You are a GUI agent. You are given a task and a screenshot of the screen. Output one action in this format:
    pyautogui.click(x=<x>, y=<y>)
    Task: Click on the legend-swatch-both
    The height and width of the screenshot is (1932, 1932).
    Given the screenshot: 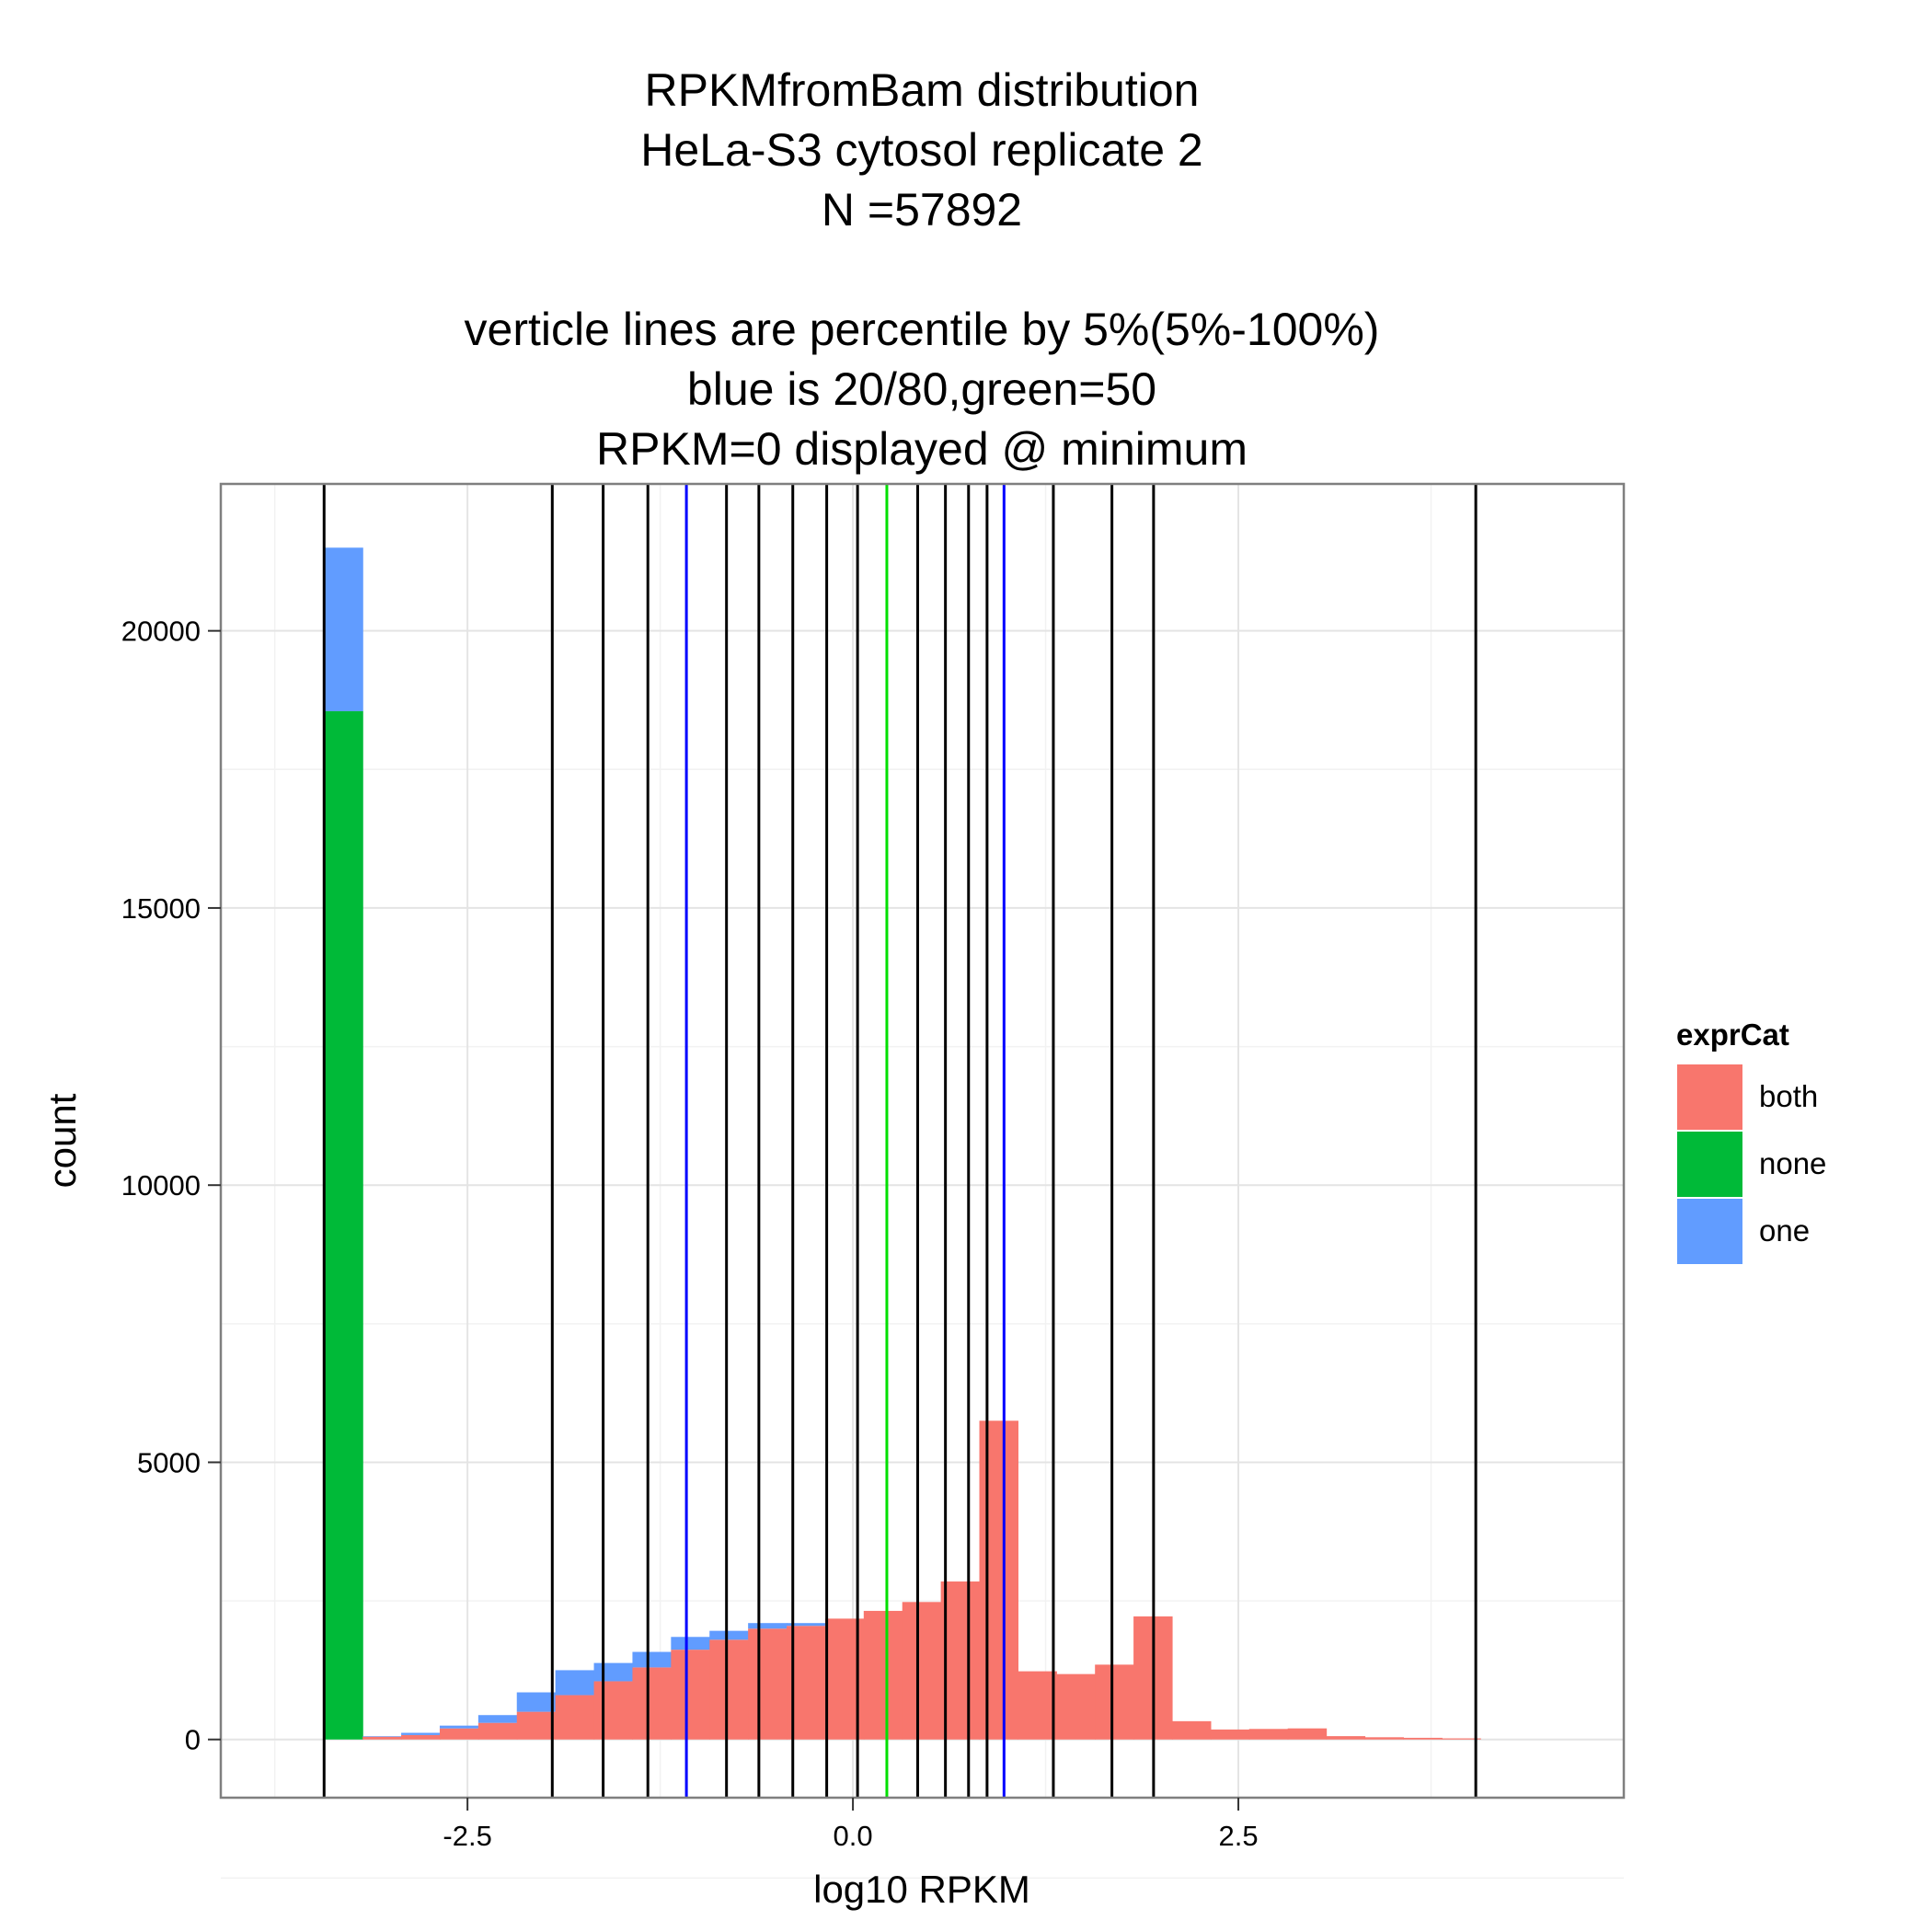 What is the action you would take?
    pyautogui.click(x=1709, y=1097)
    